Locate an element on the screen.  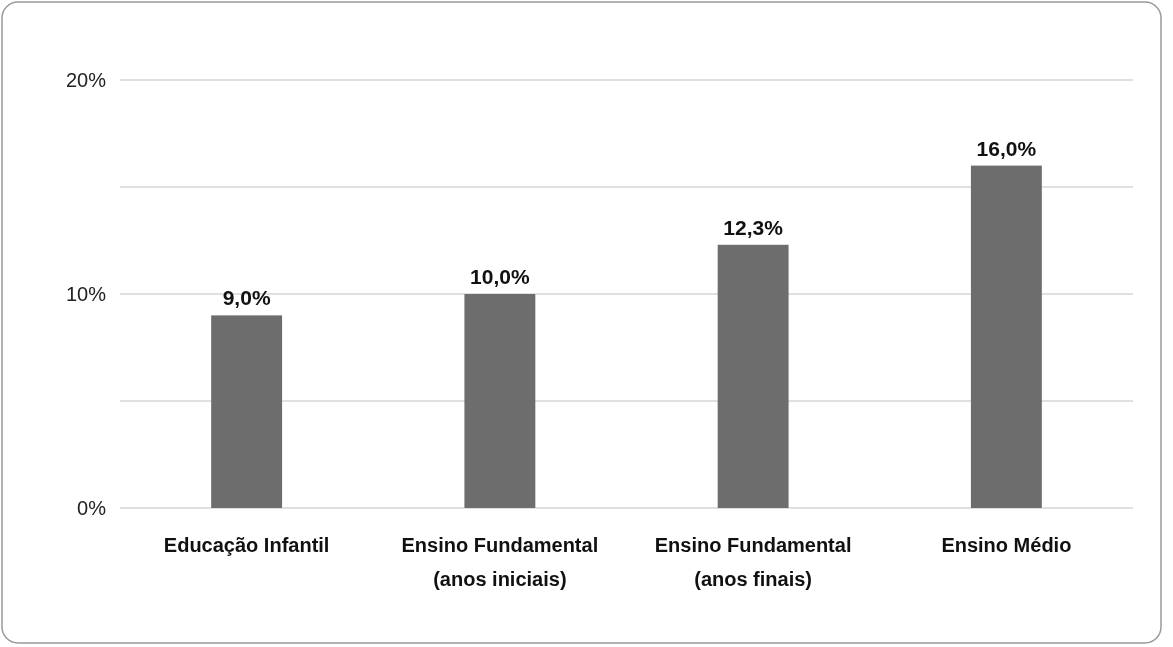
x-tick-label: Ensino Fundamental (anos iniciais) is located at coordinates (500, 562).